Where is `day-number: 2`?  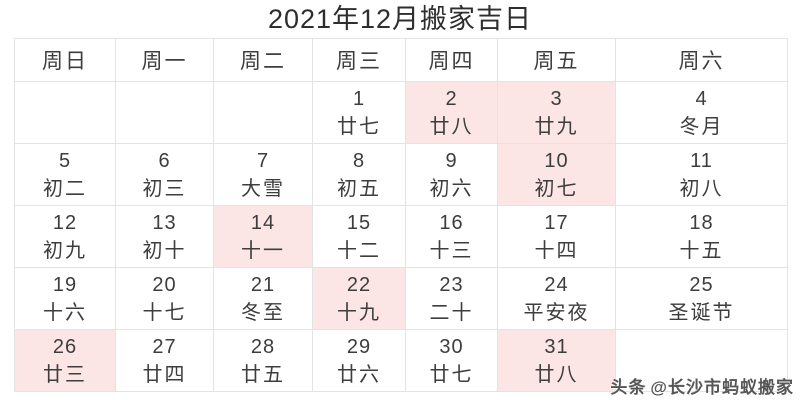
day-number: 2 is located at coordinates (451, 98).